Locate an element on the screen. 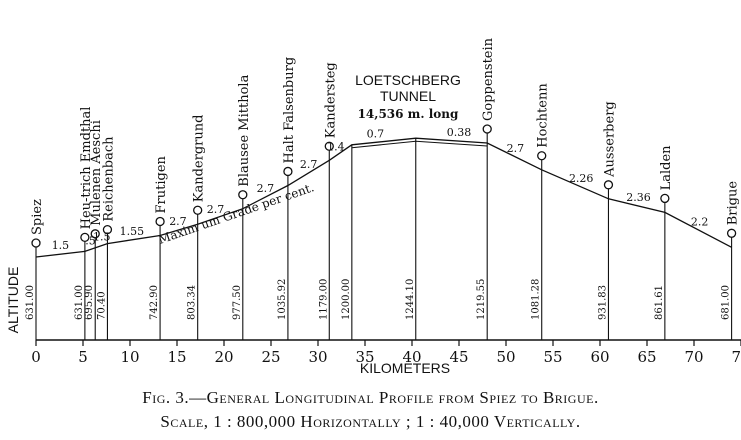  tick-label: 20 is located at coordinates (223, 357).